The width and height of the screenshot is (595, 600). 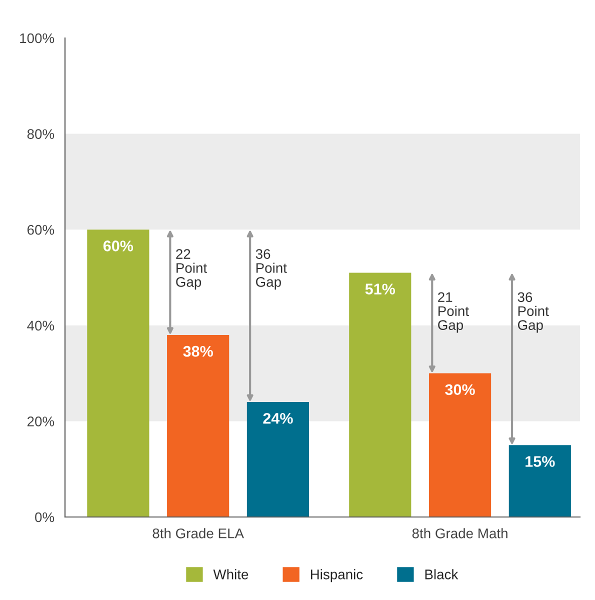 What do you see at coordinates (44, 517) in the screenshot?
I see `y-tick-label: 0%` at bounding box center [44, 517].